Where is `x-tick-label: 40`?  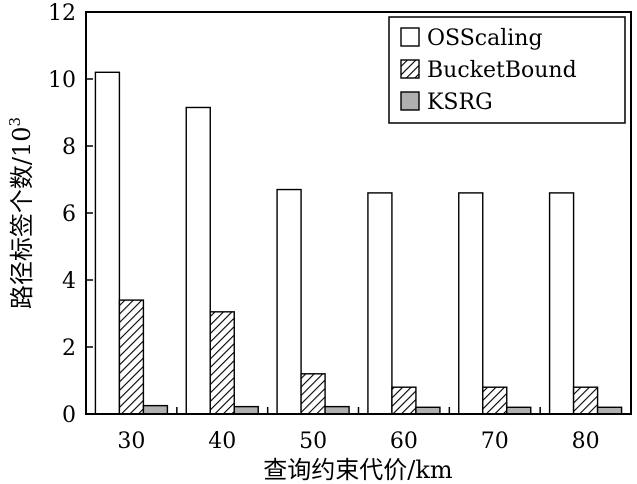 x-tick-label: 40 is located at coordinates (222, 441).